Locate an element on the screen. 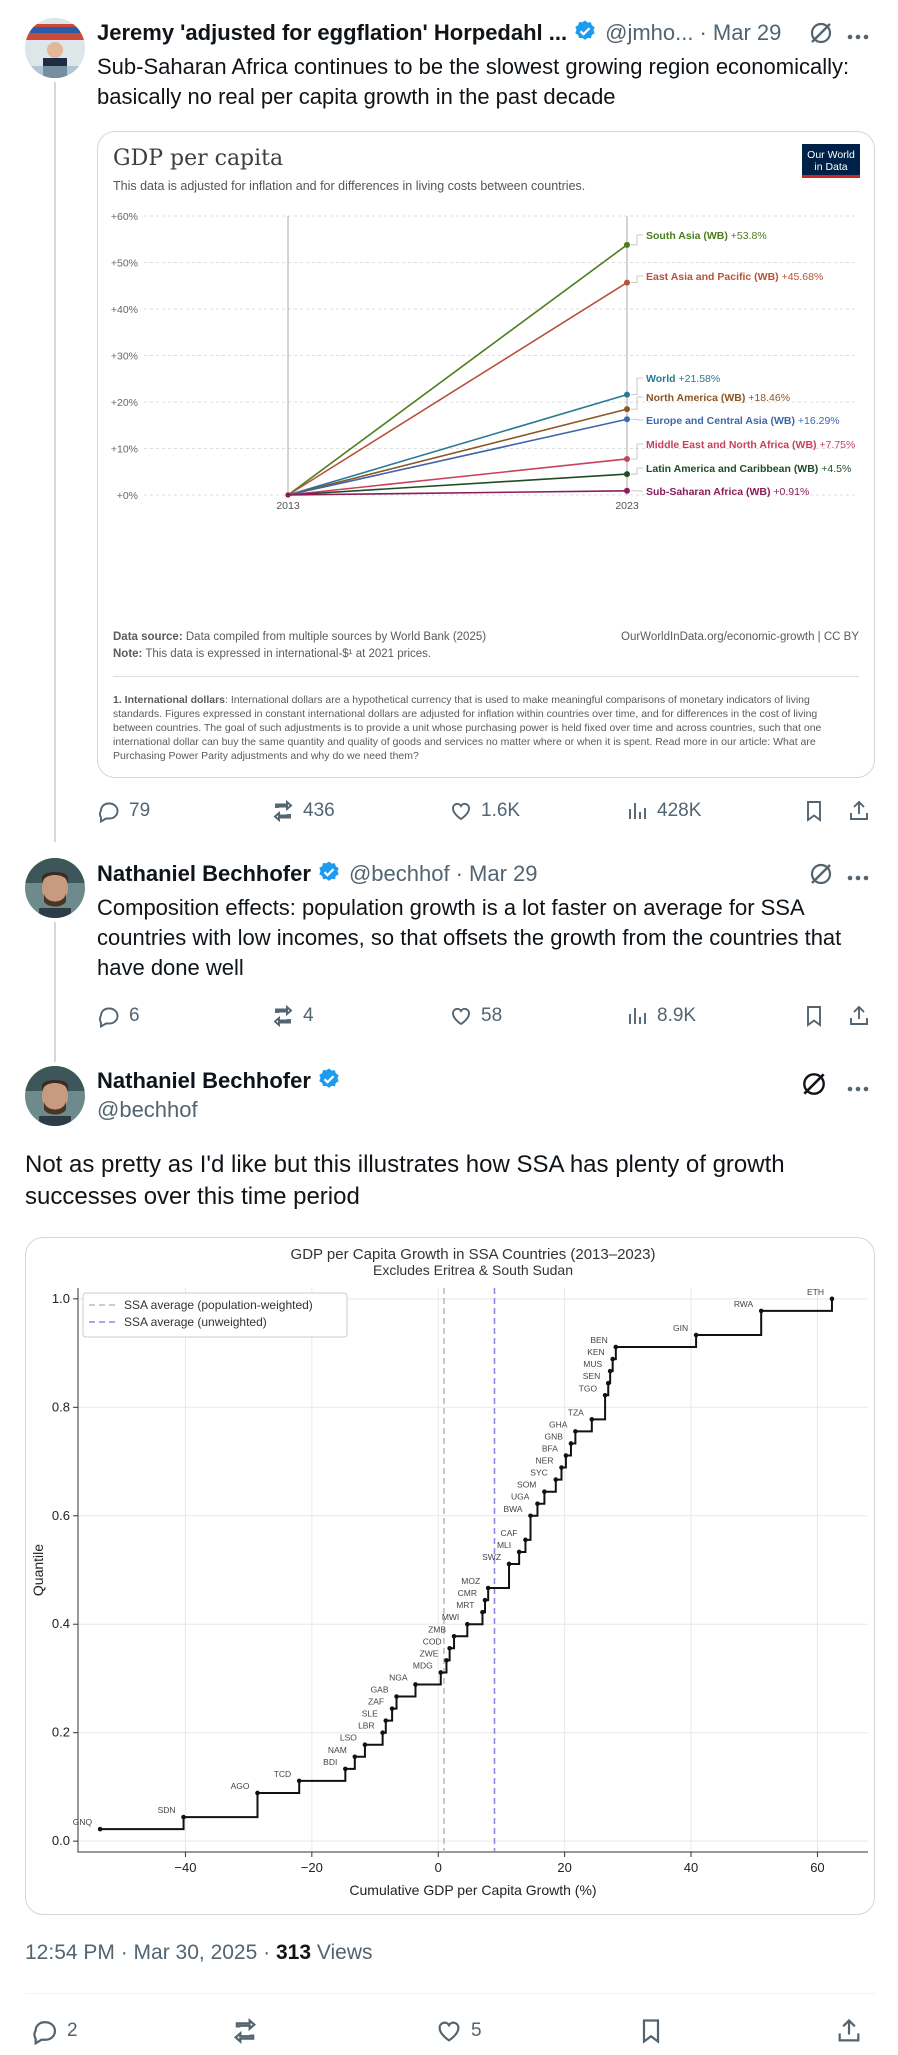 The image size is (898, 2055). retweet-count: 436 is located at coordinates (319, 810).